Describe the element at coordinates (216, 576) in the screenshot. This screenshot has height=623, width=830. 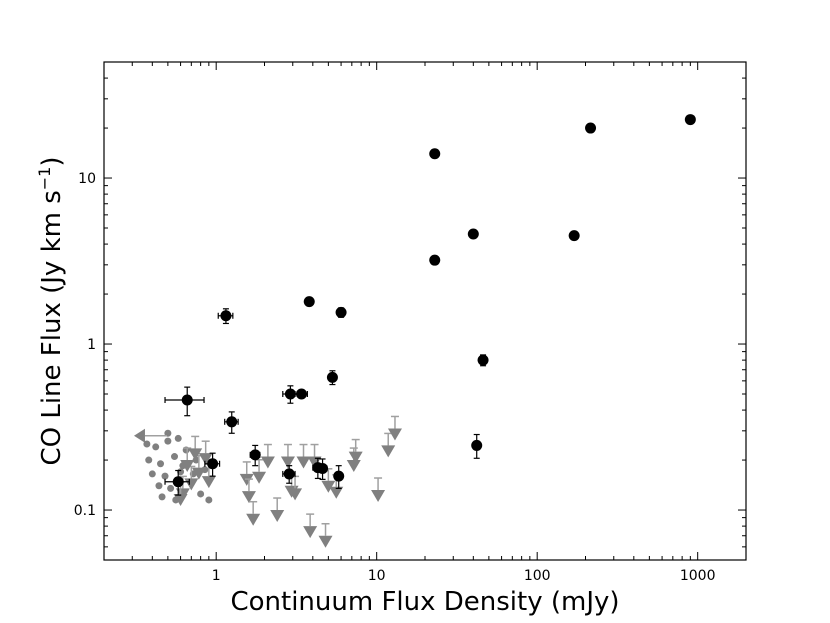
I see `x-tick-label: 1` at that location.